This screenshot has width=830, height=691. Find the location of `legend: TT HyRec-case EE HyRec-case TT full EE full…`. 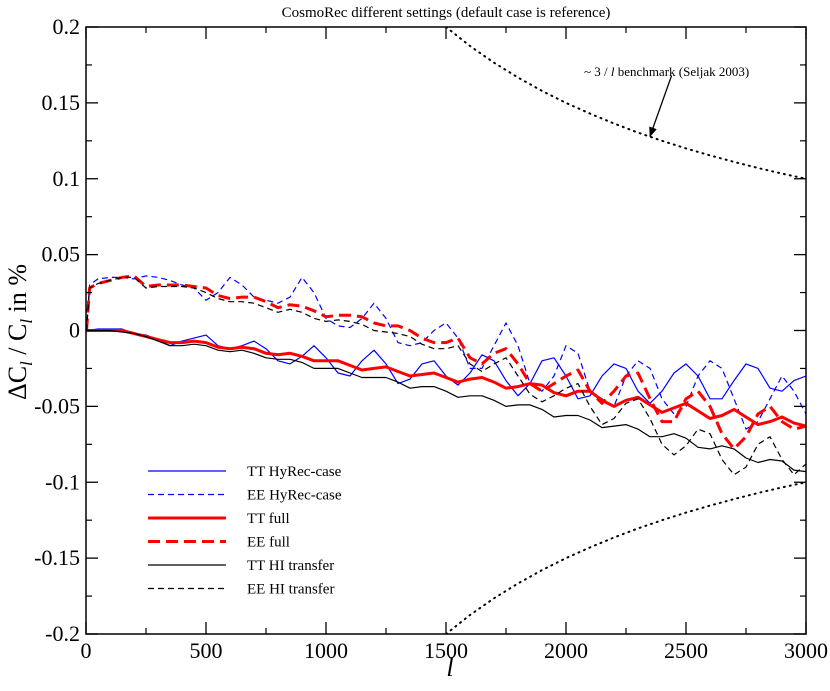

legend: TT HyRec-case EE HyRec-case TT full EE full… is located at coordinates (245, 531).